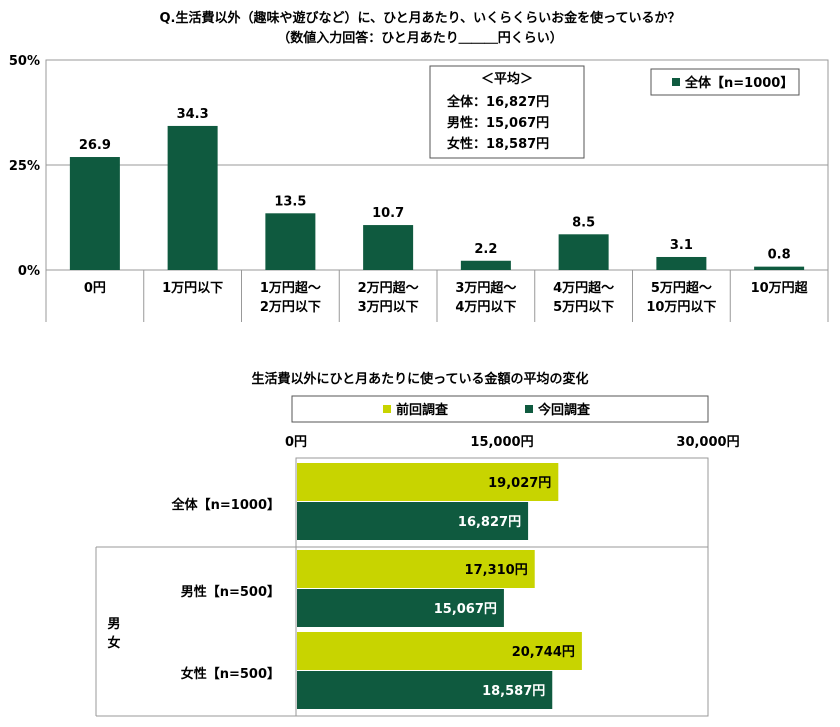 The image size is (840, 727). I want to click on legend-swatch-total, so click(676, 82).